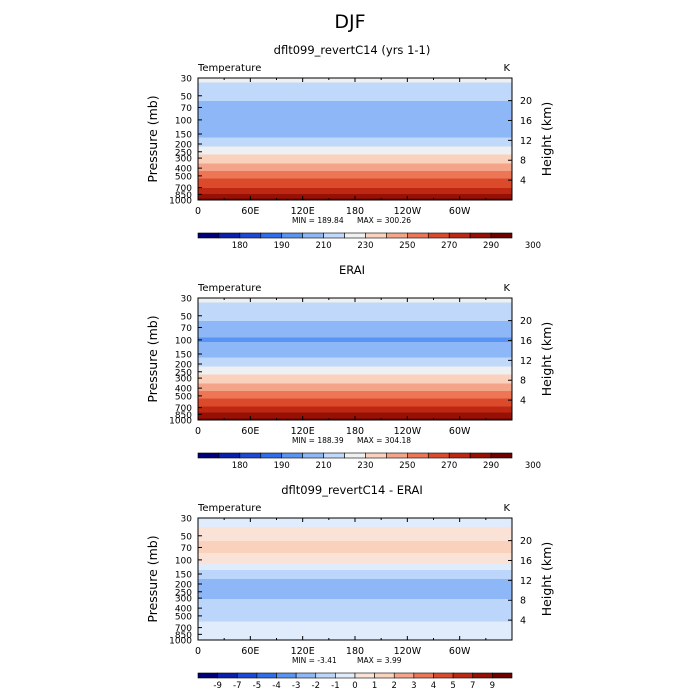  I want to click on colorbar-label: 3, so click(413, 686).